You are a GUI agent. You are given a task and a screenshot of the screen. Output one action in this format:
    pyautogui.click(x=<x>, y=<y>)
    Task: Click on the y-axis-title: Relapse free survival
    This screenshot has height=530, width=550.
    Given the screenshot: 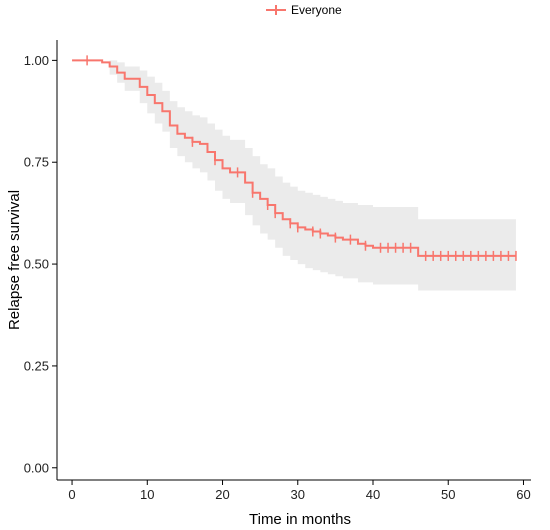 What is the action you would take?
    pyautogui.click(x=14, y=260)
    